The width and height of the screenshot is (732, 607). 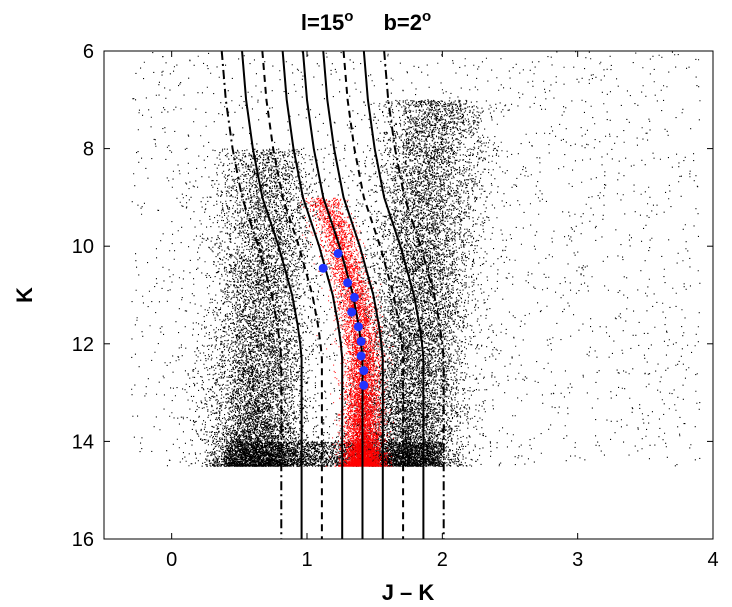 I want to click on x-tick-label-0: 0, so click(x=171, y=560).